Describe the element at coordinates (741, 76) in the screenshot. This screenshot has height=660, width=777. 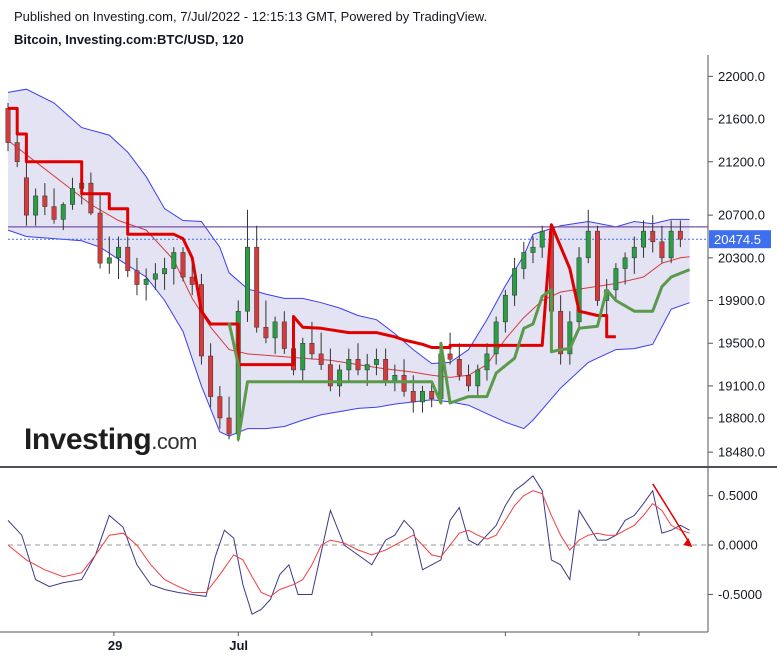
I see `price-tick-label: 22000.0` at that location.